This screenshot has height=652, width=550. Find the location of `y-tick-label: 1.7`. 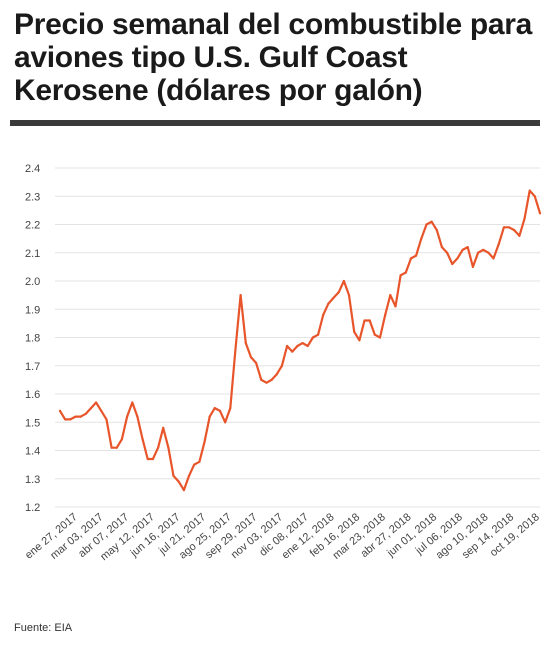

y-tick-label: 1.7 is located at coordinates (32, 367).